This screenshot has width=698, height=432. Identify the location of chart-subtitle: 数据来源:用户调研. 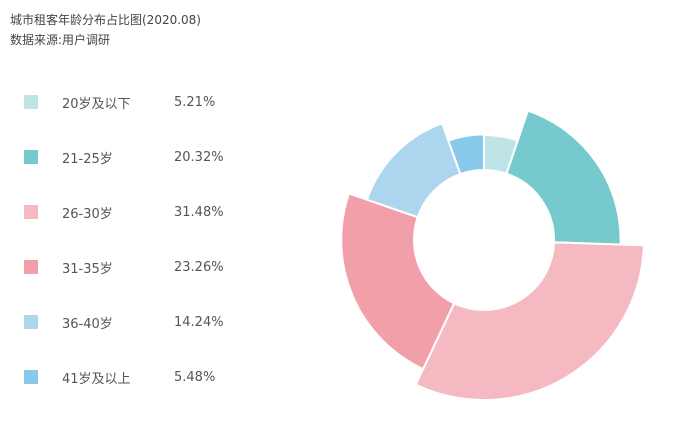
(60, 40).